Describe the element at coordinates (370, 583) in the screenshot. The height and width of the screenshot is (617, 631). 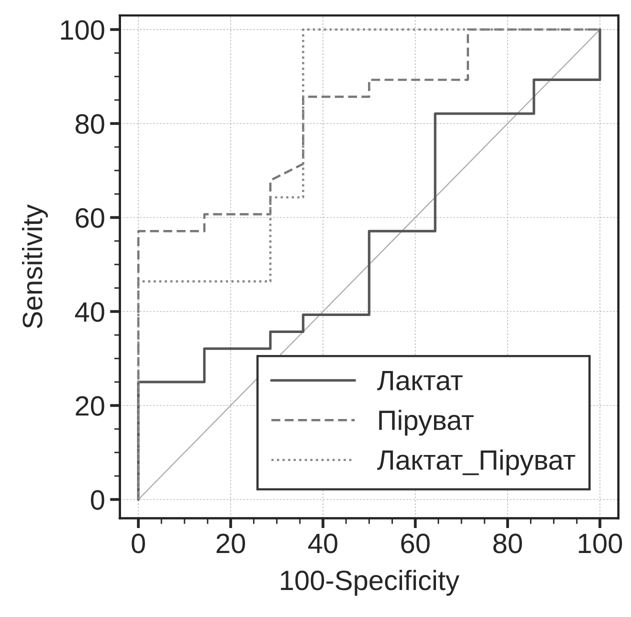
I see `x-axis-title: 100-Specificity` at that location.